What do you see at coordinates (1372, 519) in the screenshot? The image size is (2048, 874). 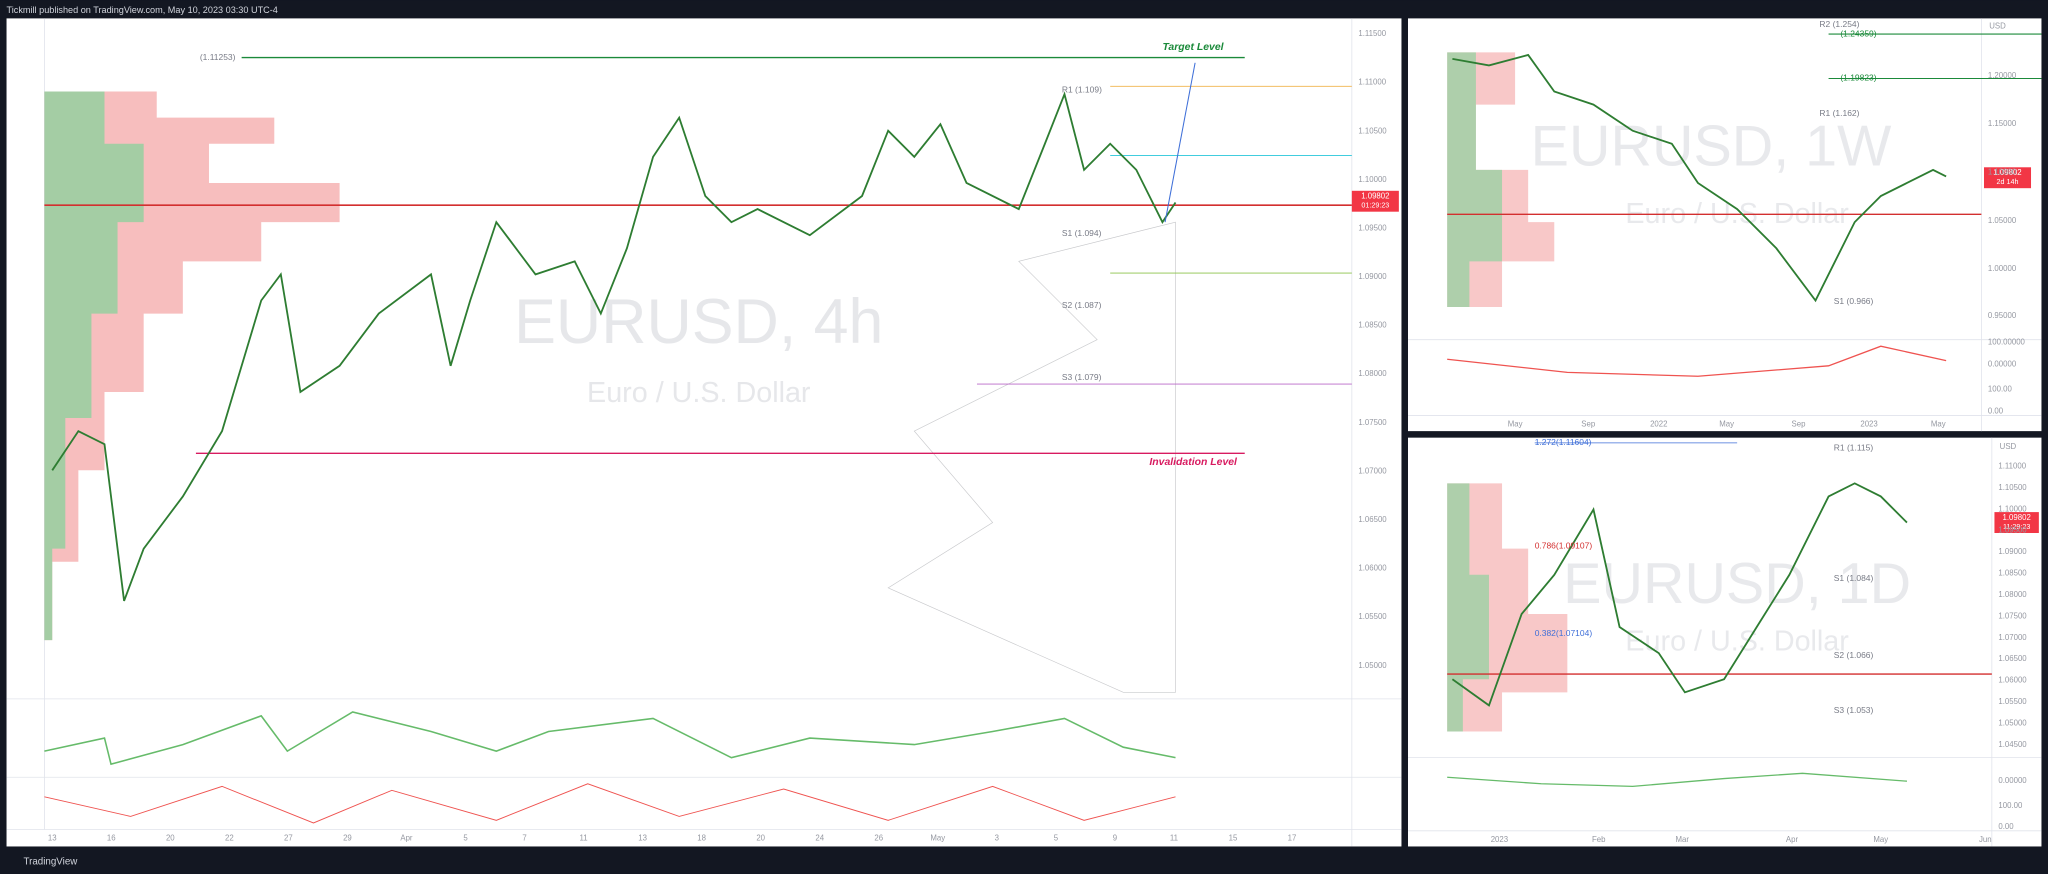 I see `price-label: 1.06500` at bounding box center [1372, 519].